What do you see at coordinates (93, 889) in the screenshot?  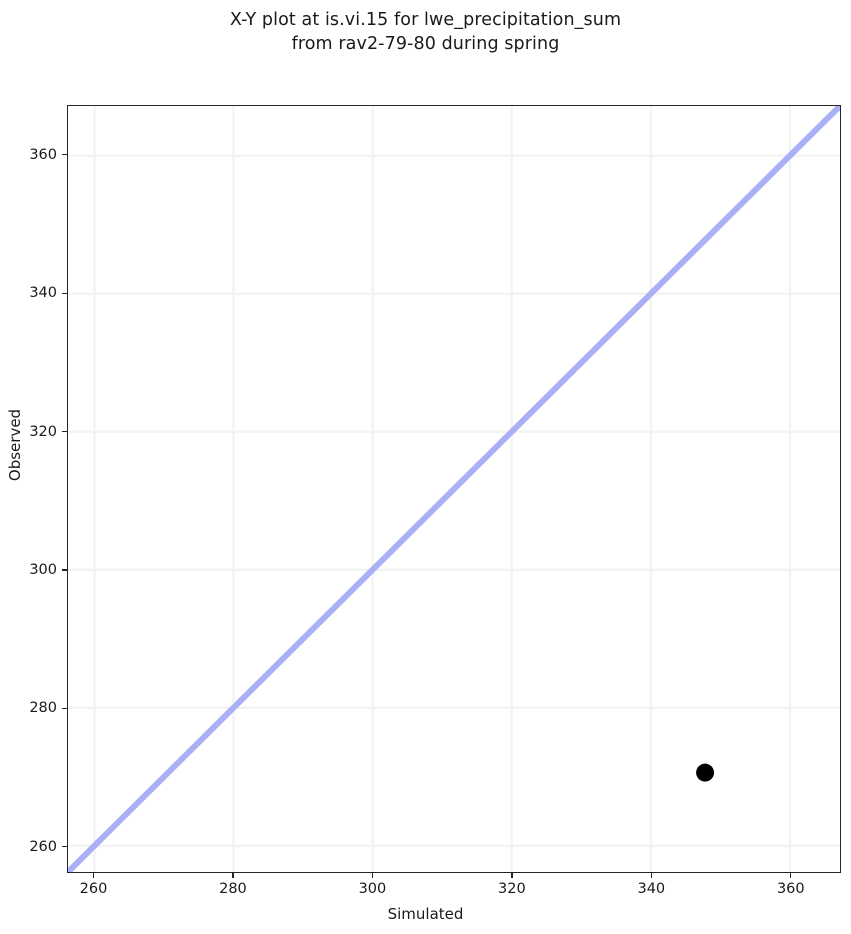 I see `x-tick-label: 260` at bounding box center [93, 889].